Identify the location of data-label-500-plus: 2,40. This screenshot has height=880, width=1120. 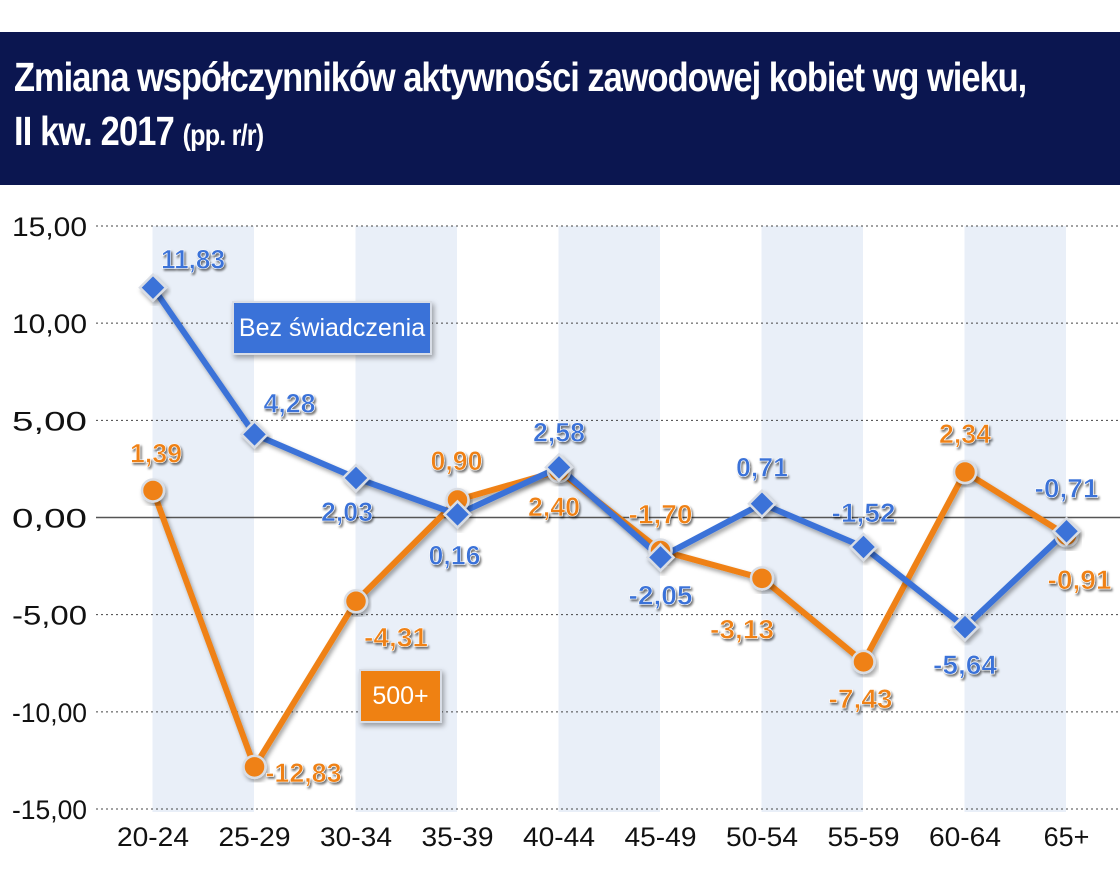
(554, 507).